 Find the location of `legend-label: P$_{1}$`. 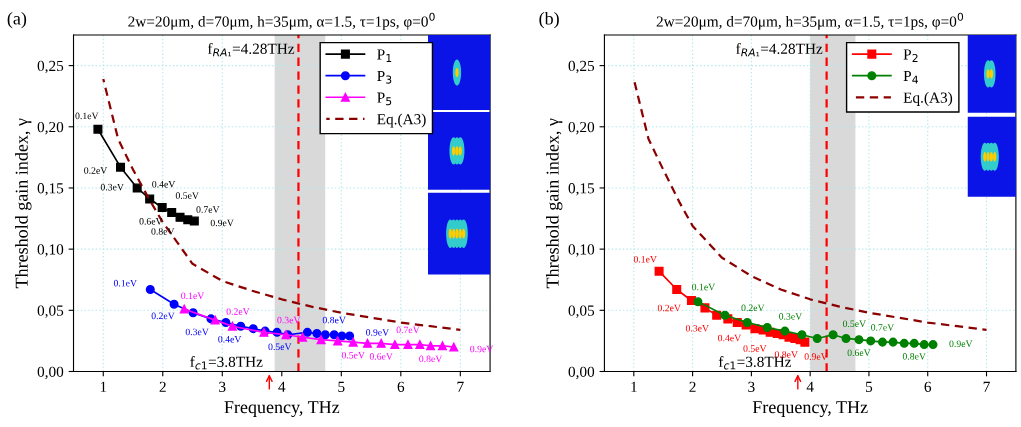

legend-label: P$_{1}$ is located at coordinates (384, 55).